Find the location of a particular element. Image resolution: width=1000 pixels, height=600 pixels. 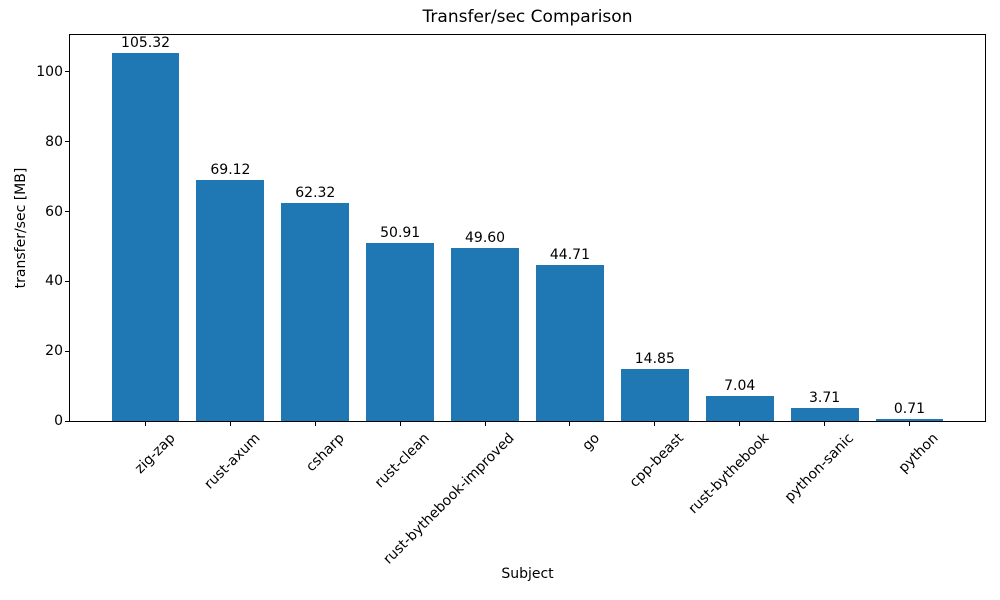

x-tick-label-rust-axum: rust-axum is located at coordinates (232, 461).